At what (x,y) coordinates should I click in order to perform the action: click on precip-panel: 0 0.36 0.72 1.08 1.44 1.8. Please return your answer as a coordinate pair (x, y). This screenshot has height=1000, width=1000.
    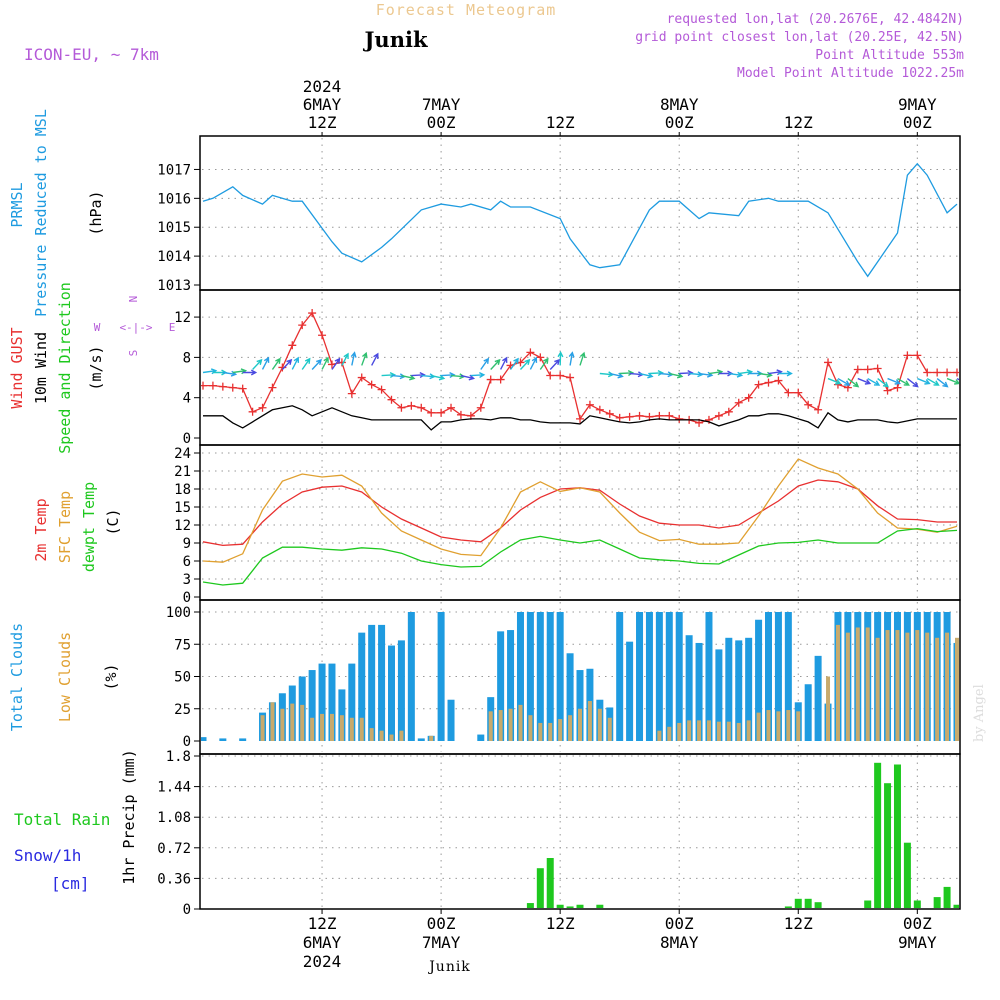
    Looking at the image, I should click on (559, 833).